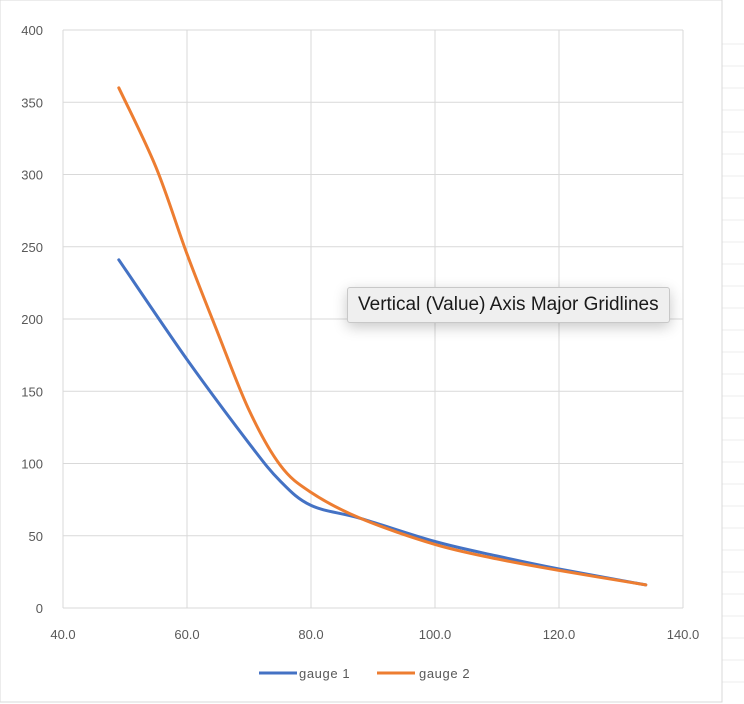  What do you see at coordinates (374, 634) in the screenshot?
I see `x-axis-tick-labels: 40.0 60.0 80.0 100.0 120.0 140.0` at bounding box center [374, 634].